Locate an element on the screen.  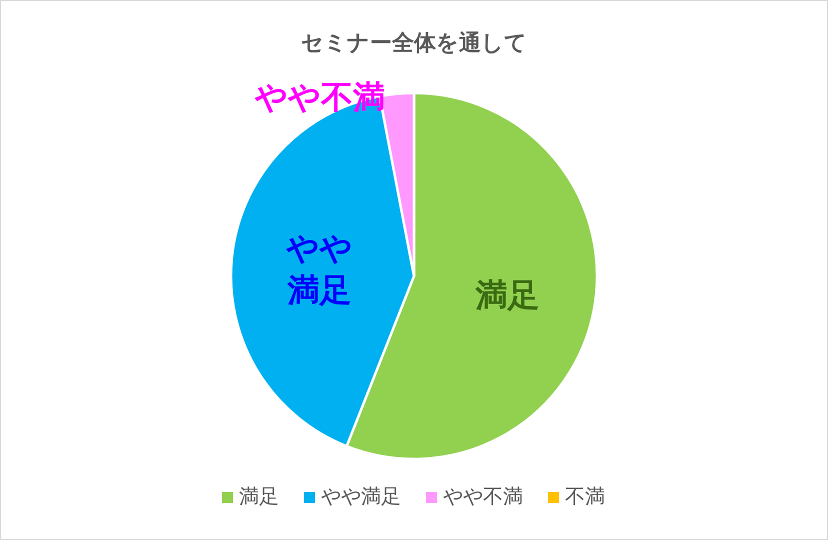
legend-label: 満足 is located at coordinates (259, 496).